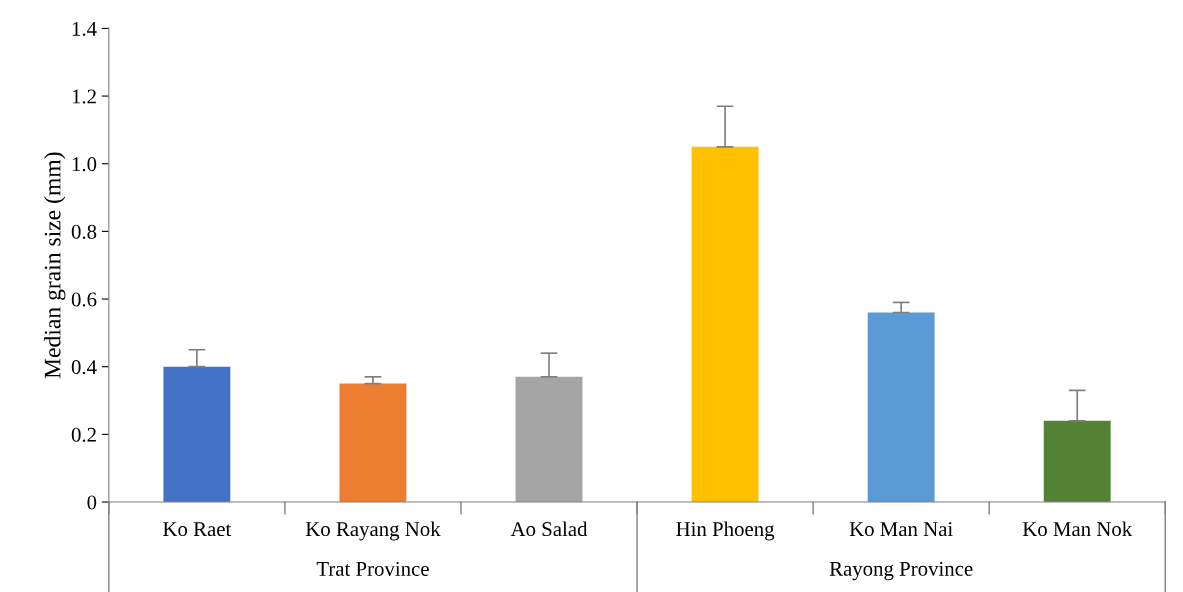 This screenshot has height=592, width=1183. What do you see at coordinates (549, 529) in the screenshot?
I see `x-tick-label: Ao Salad` at bounding box center [549, 529].